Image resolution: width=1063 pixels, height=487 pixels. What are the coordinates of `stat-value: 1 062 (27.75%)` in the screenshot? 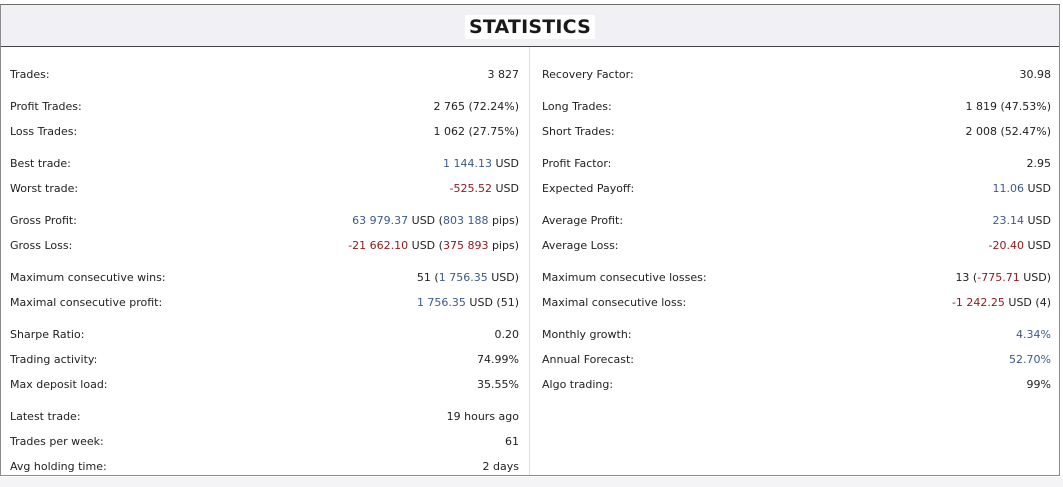 It's located at (476, 131).